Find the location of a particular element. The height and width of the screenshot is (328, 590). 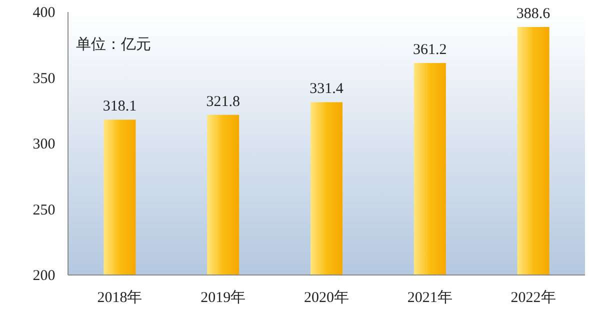

x-tick-label: 2022年 is located at coordinates (533, 297).